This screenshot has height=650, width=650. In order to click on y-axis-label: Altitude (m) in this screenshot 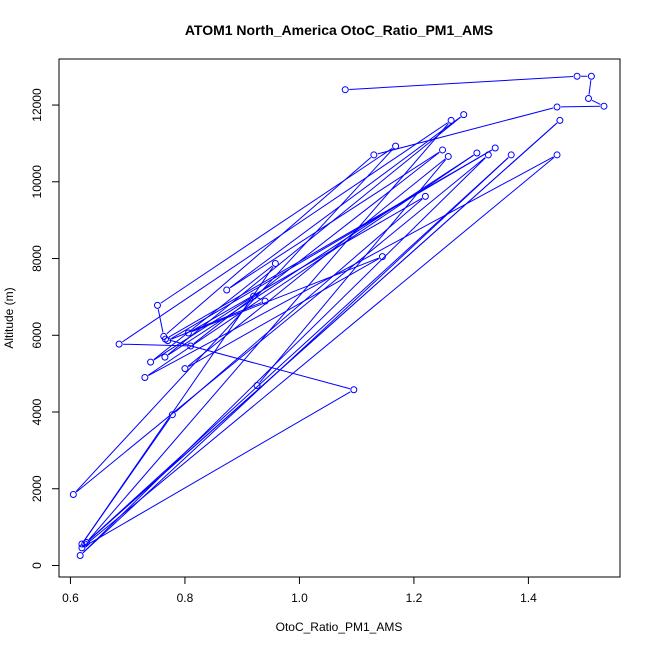, I will do `click(9, 317)`.